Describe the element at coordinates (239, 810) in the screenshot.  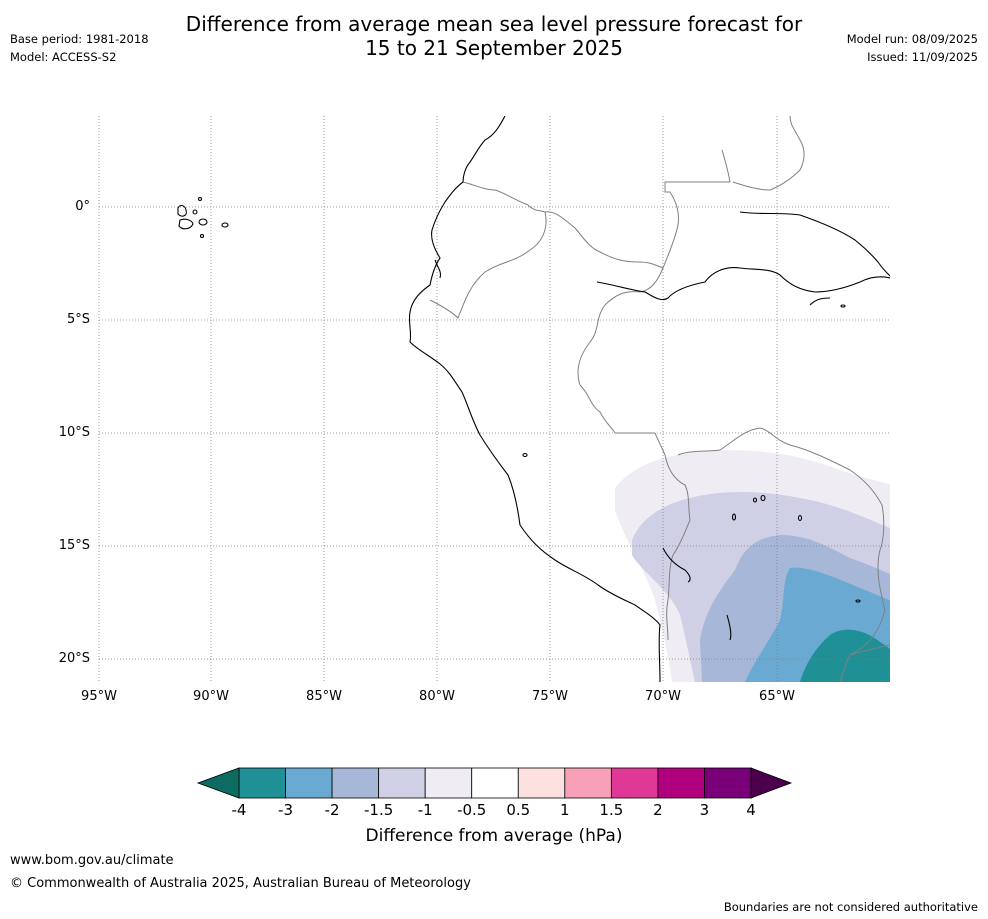
I see `colorbar-tick-label: -4` at that location.